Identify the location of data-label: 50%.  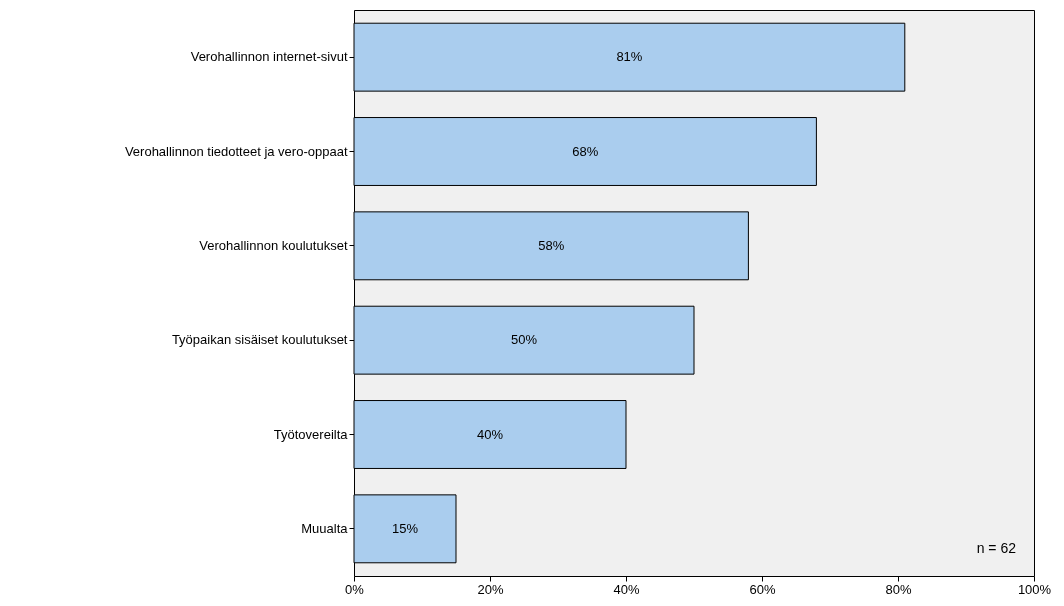
(524, 340).